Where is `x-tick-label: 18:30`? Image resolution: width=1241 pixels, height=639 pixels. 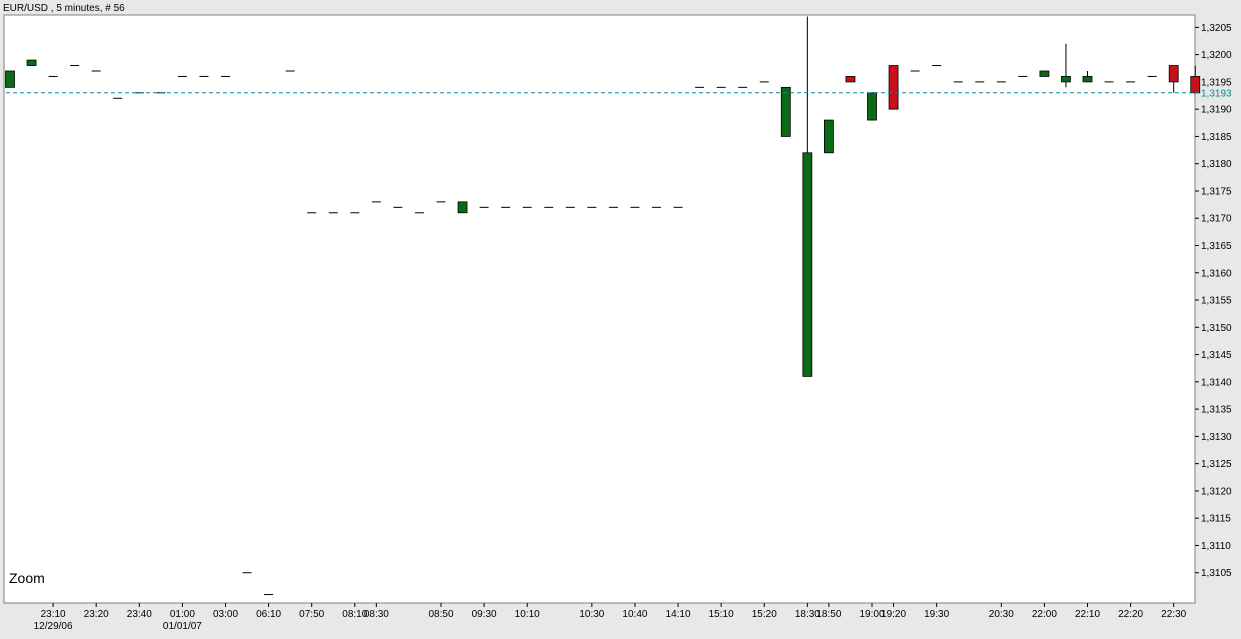 x-tick-label: 18:30 is located at coordinates (807, 614).